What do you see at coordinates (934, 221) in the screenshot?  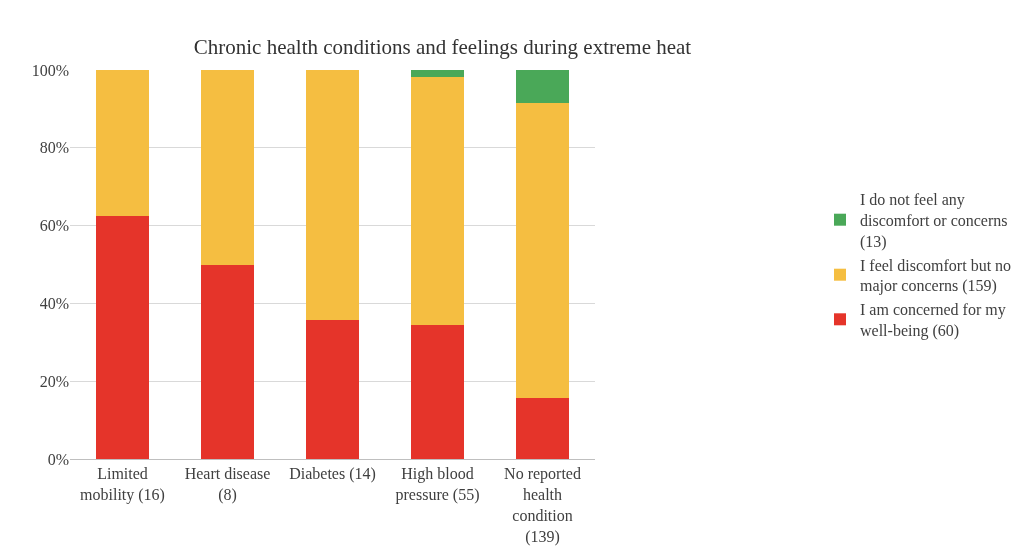 I see `legend-label: I do not feel any discomfort or concerns (13)` at bounding box center [934, 221].